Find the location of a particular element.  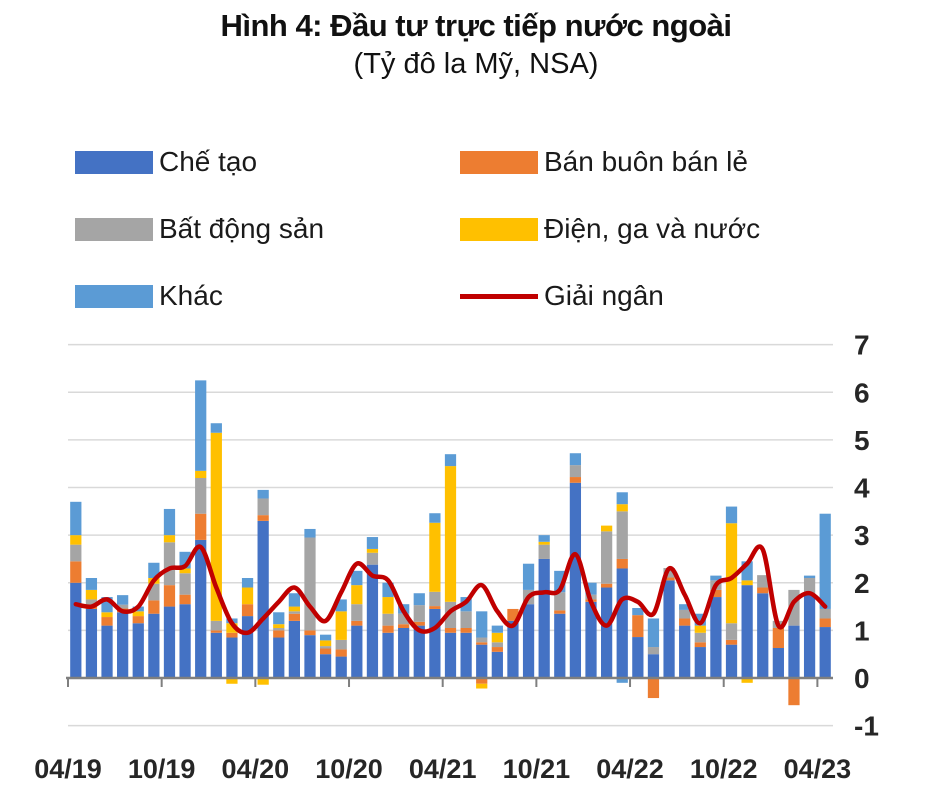

legend-label: Bất động sản is located at coordinates (242, 228).